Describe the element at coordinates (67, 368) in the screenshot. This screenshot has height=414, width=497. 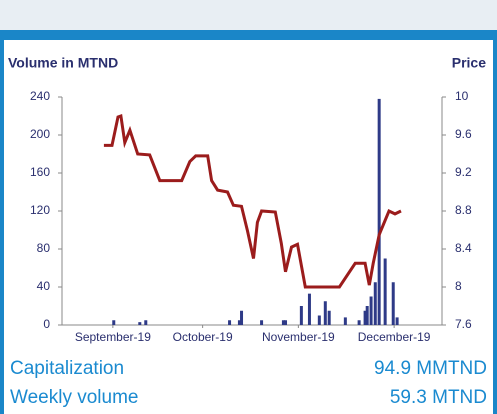
I see `stat-label: Capitalization` at that location.